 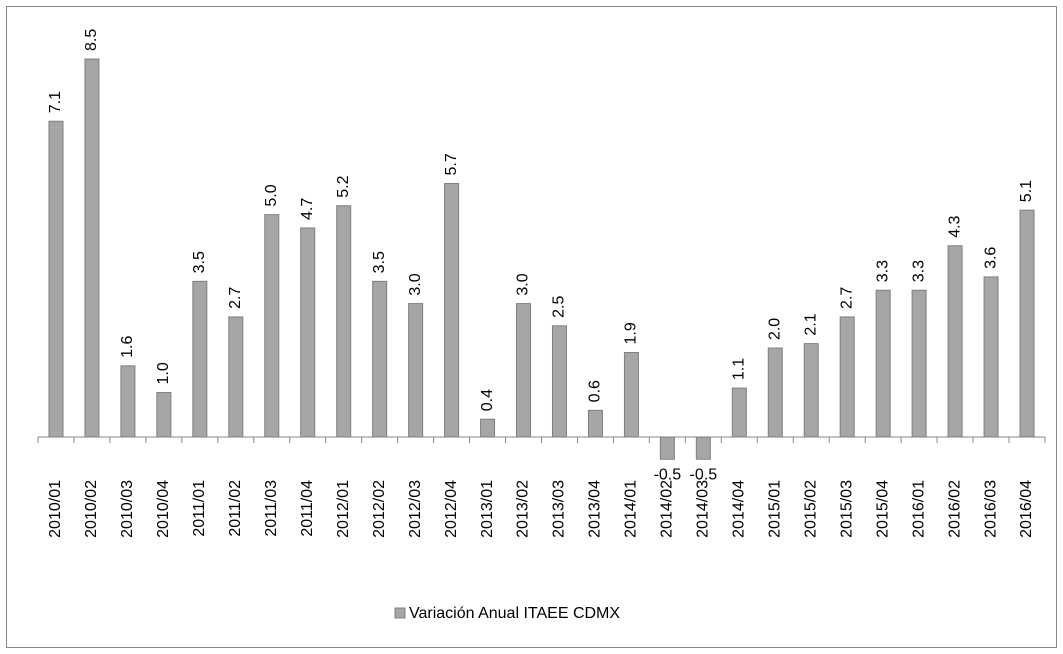 What do you see at coordinates (127, 347) in the screenshot?
I see `value-label: 1.6` at bounding box center [127, 347].